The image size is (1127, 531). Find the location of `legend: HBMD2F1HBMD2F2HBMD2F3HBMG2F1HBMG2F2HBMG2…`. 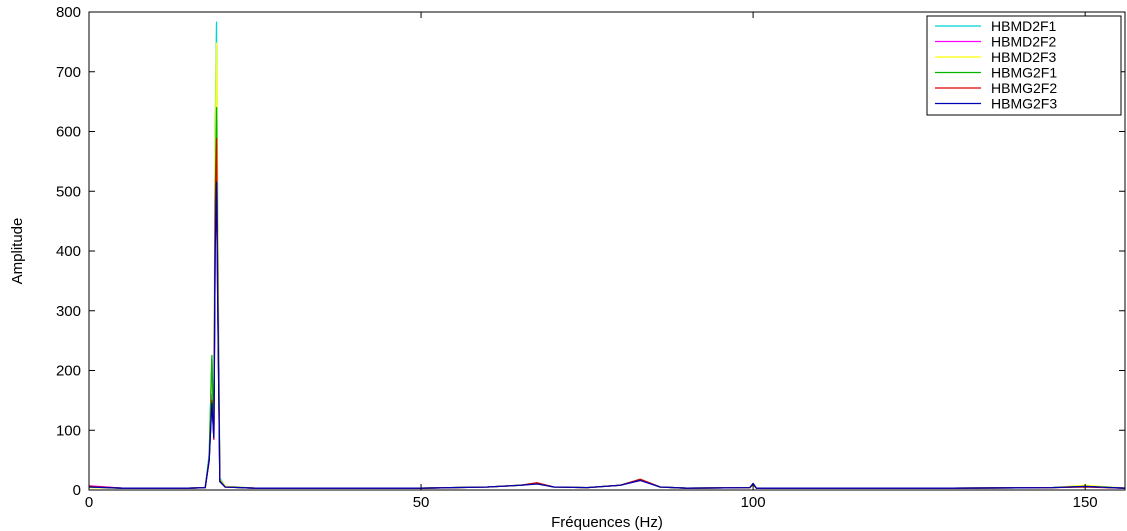

legend: HBMD2F1HBMD2F2HBMD2F3HBMG2F1HBMG2F2HBMG2… is located at coordinates (1024, 65).